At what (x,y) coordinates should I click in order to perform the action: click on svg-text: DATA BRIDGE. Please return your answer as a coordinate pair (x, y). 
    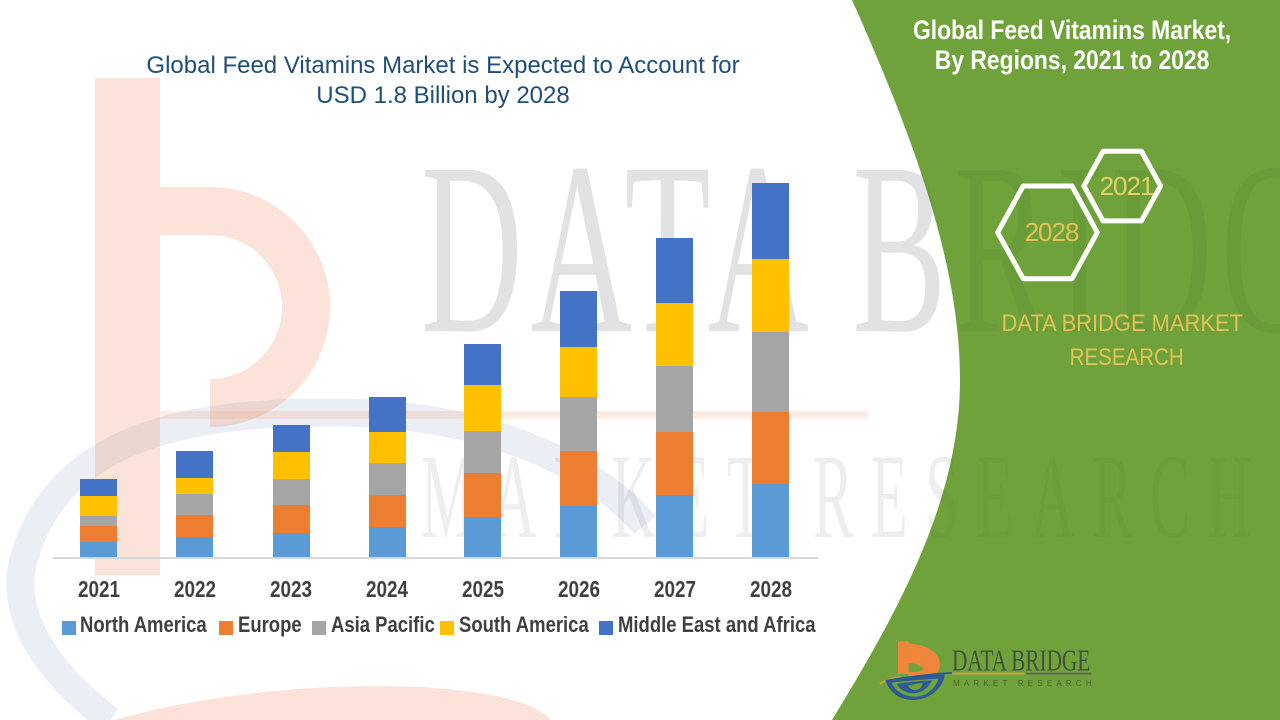
    Looking at the image, I should click on (1021, 660).